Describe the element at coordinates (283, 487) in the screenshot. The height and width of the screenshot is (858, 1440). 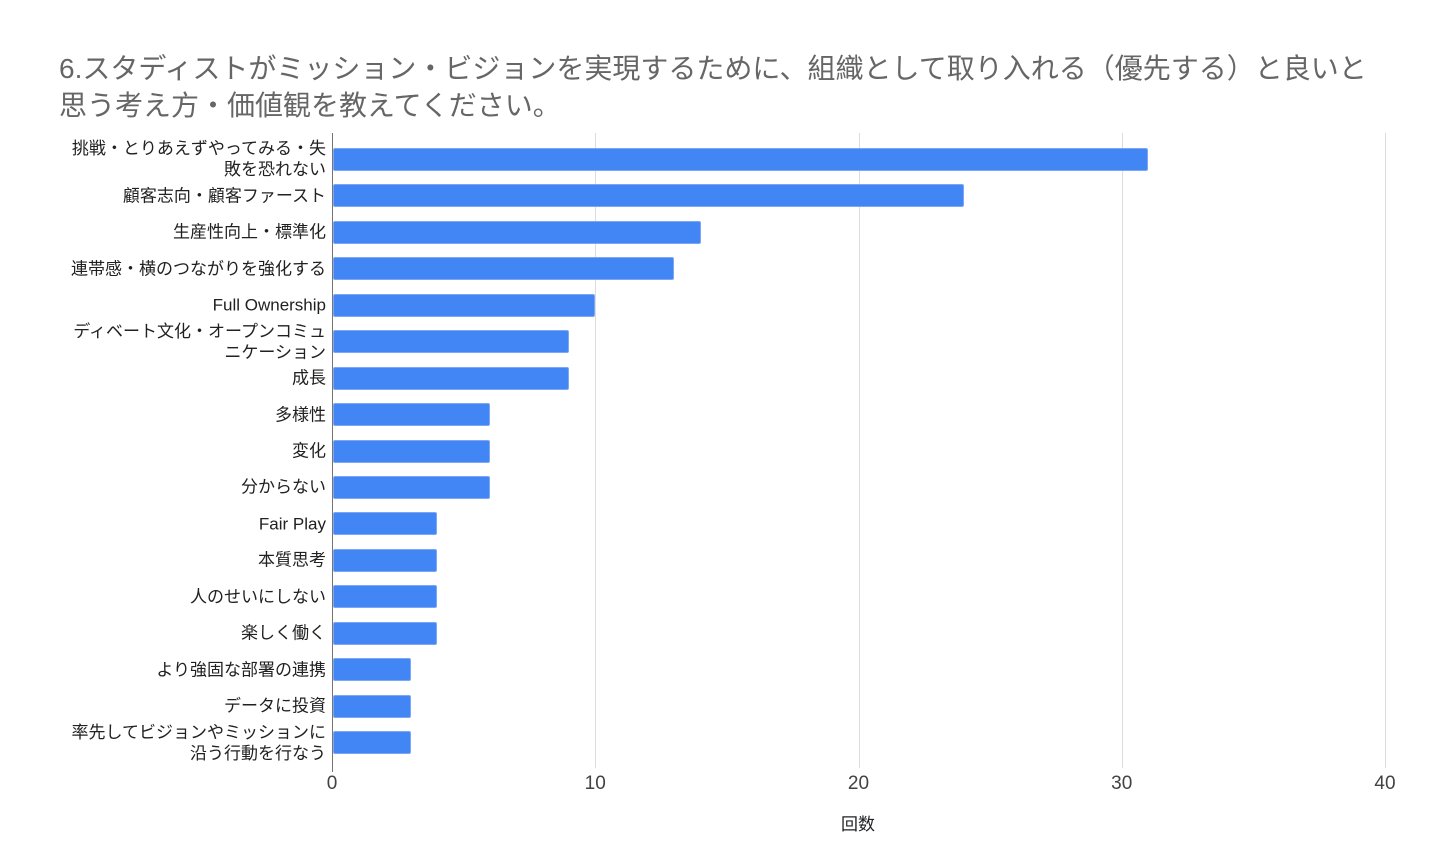
I see `category-label: 分からない` at that location.